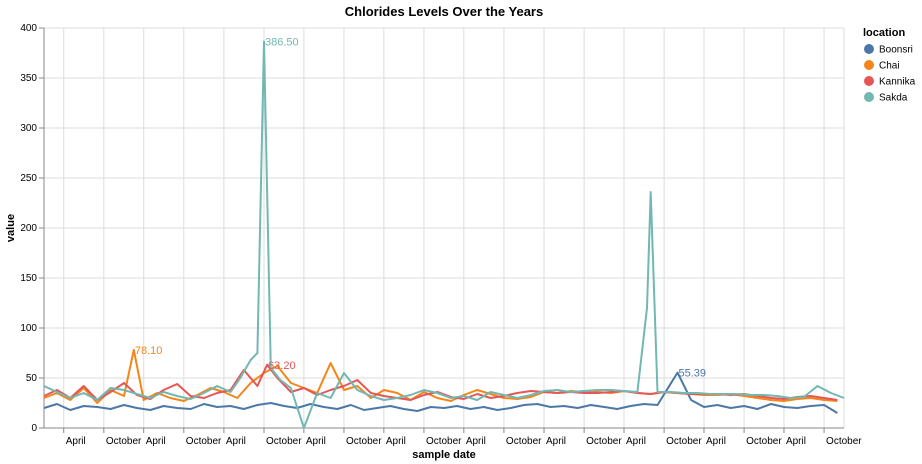 This screenshot has height=464, width=922. Describe the element at coordinates (444, 11) in the screenshot. I see `chart-title: Chlorides Levels Over the Years` at that location.